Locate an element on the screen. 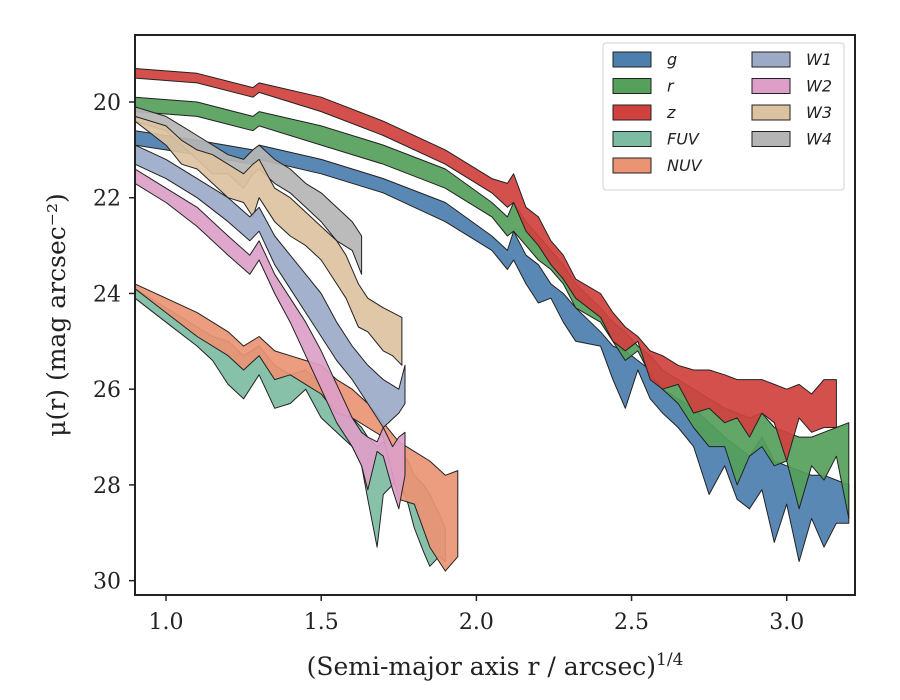  legend-swatch-nuv is located at coordinates (632, 165).